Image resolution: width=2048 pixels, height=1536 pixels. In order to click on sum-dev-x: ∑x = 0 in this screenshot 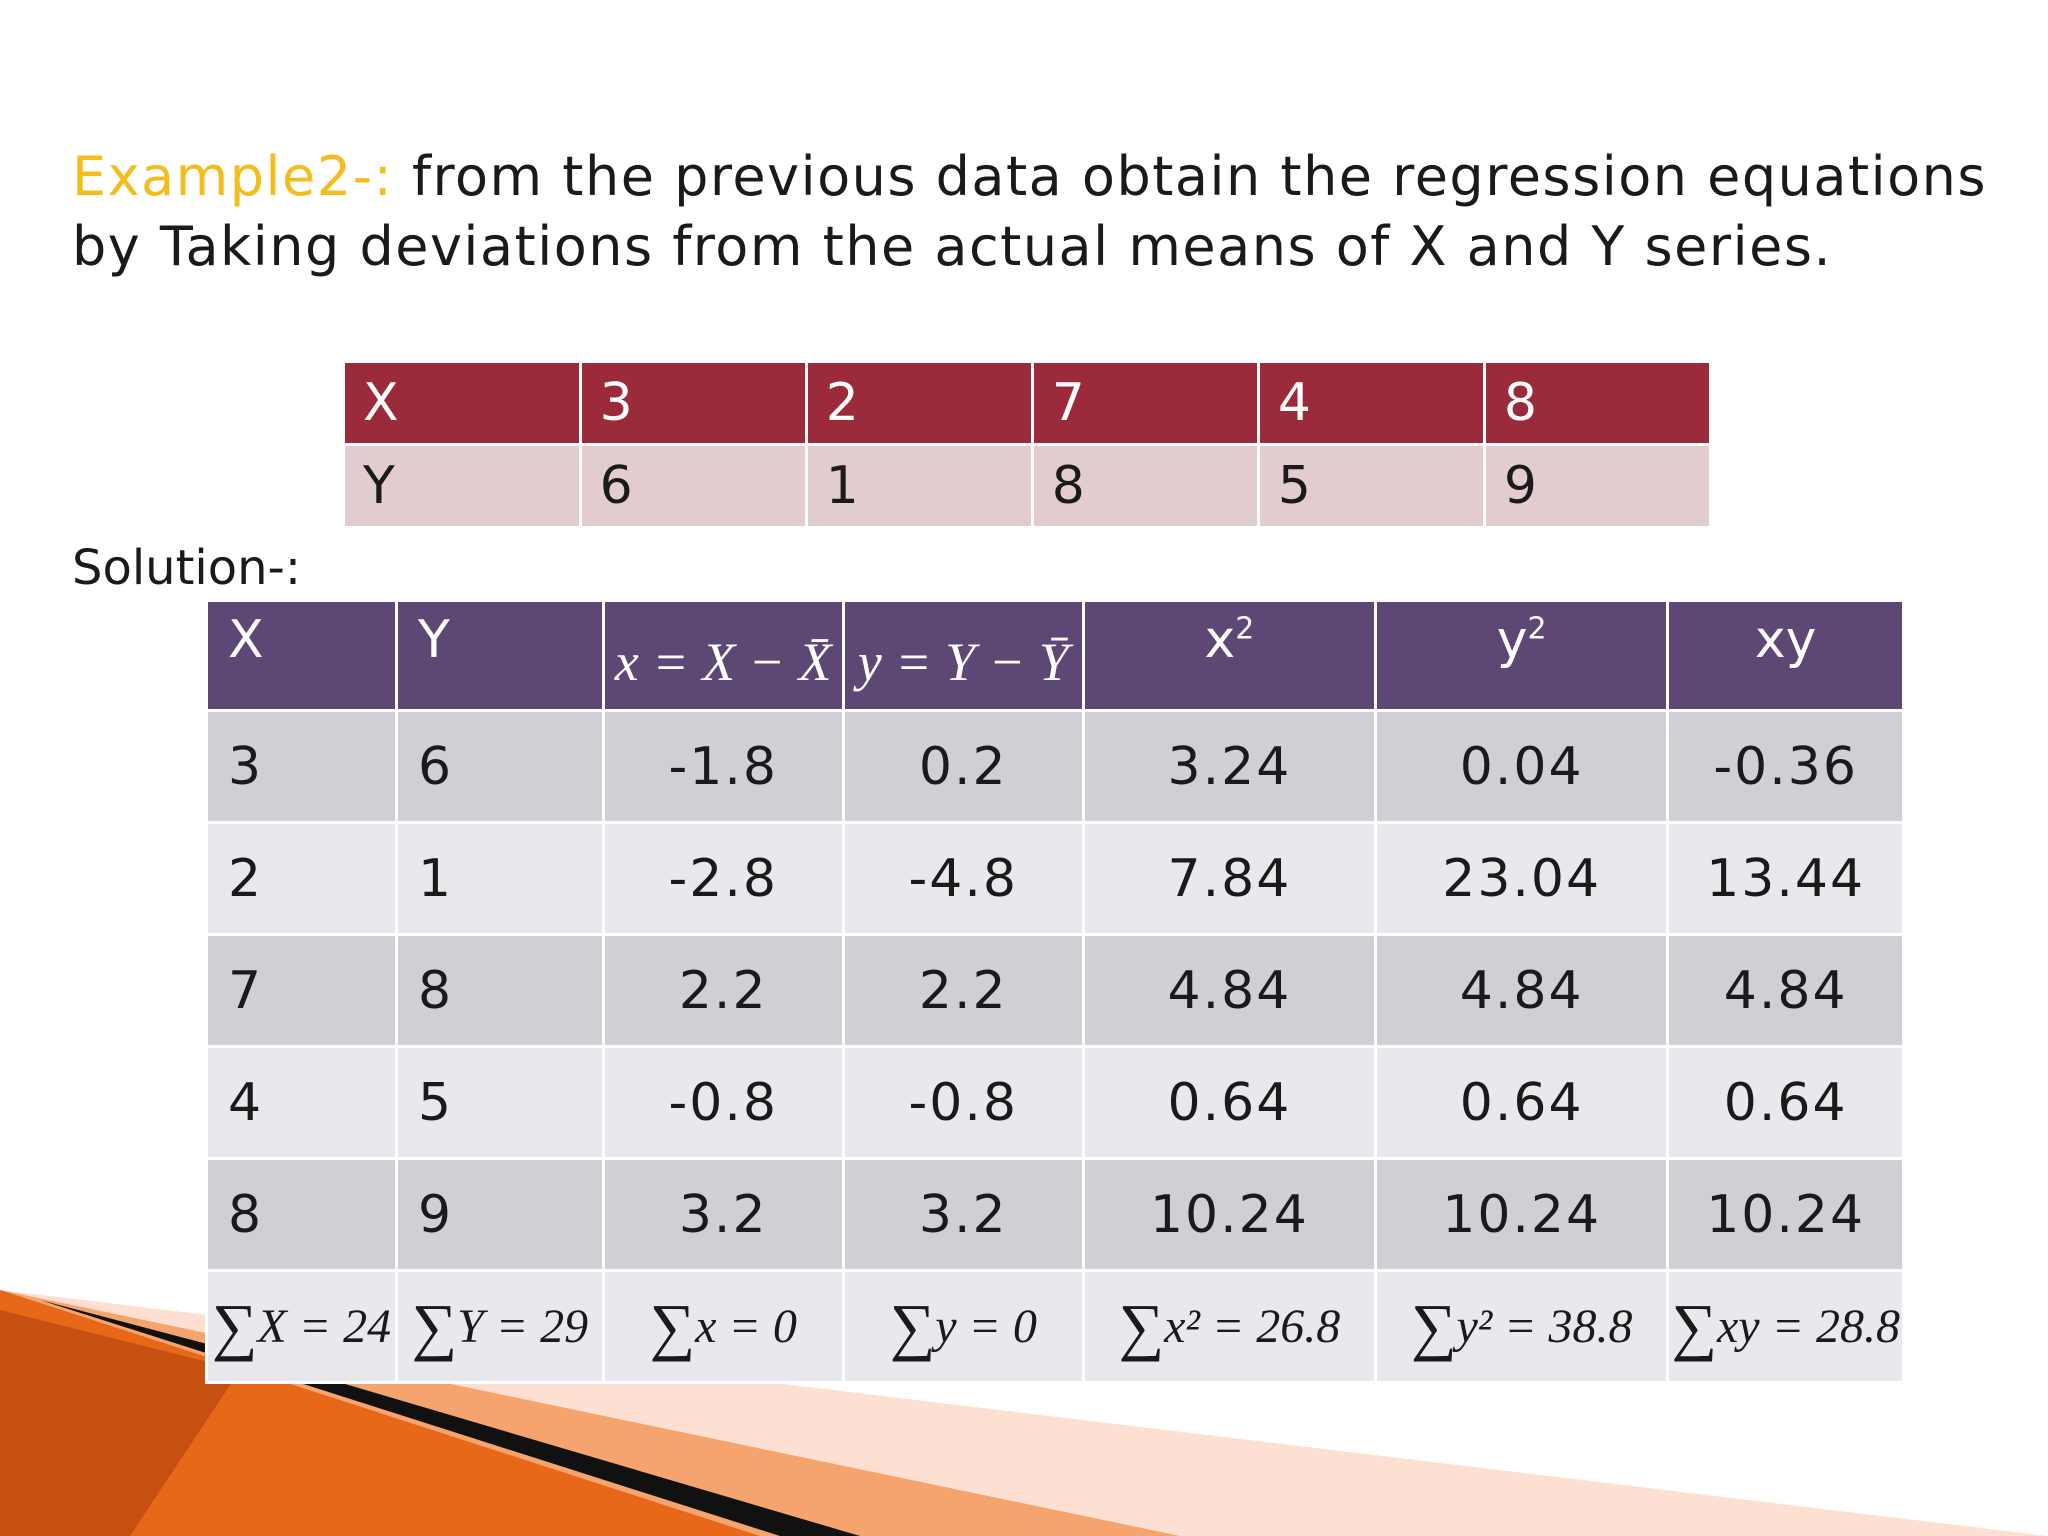, I will do `click(723, 1326)`.